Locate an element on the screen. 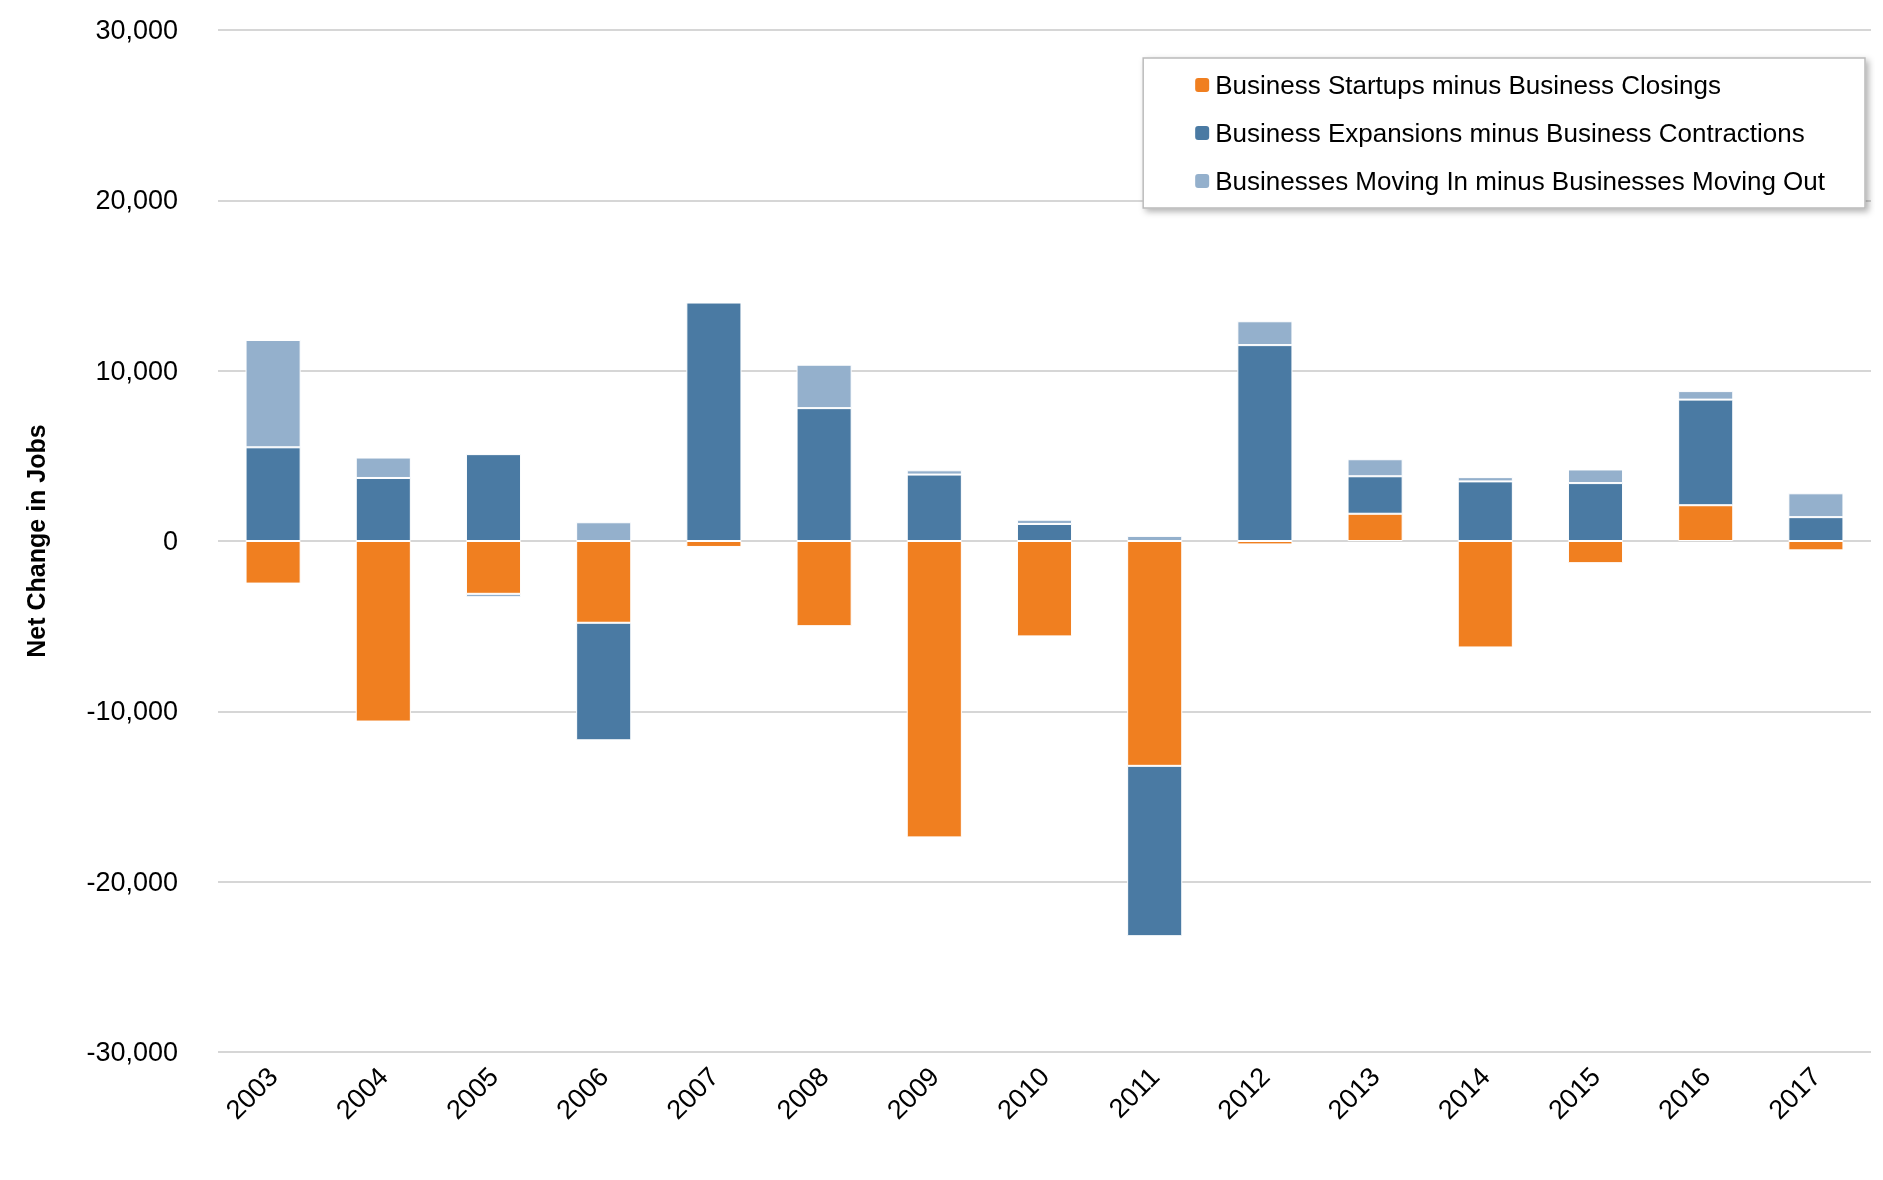 Image resolution: width=1883 pixels, height=1180 pixels. legend-label: Businesses Moving In minus Businesses Moving Out is located at coordinates (1520, 181).